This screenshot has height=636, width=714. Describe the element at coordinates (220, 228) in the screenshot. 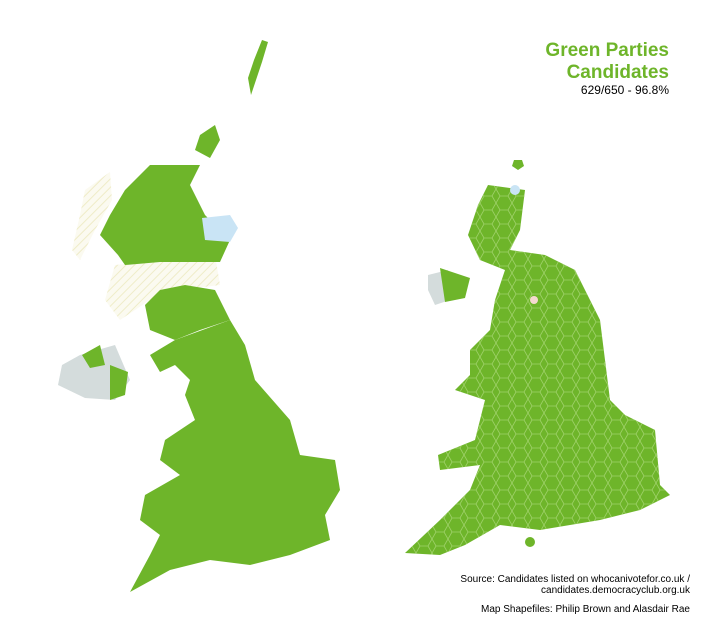

I see `aberdeen` at that location.